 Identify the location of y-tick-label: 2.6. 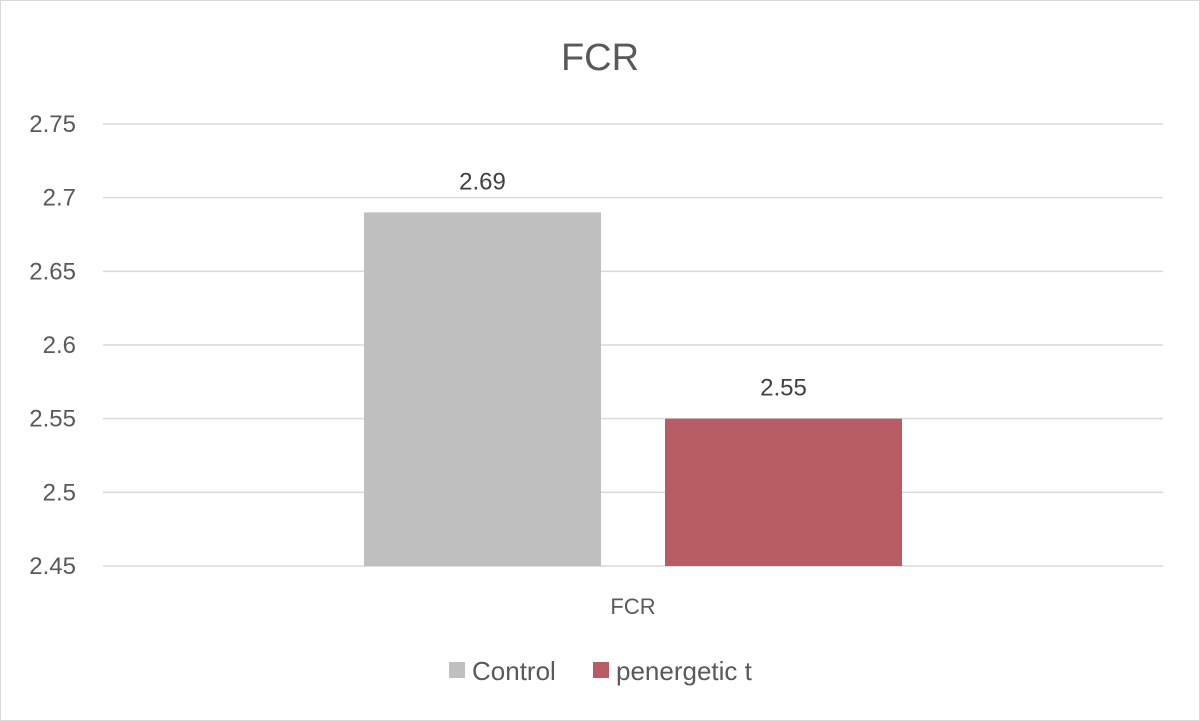
(59, 345).